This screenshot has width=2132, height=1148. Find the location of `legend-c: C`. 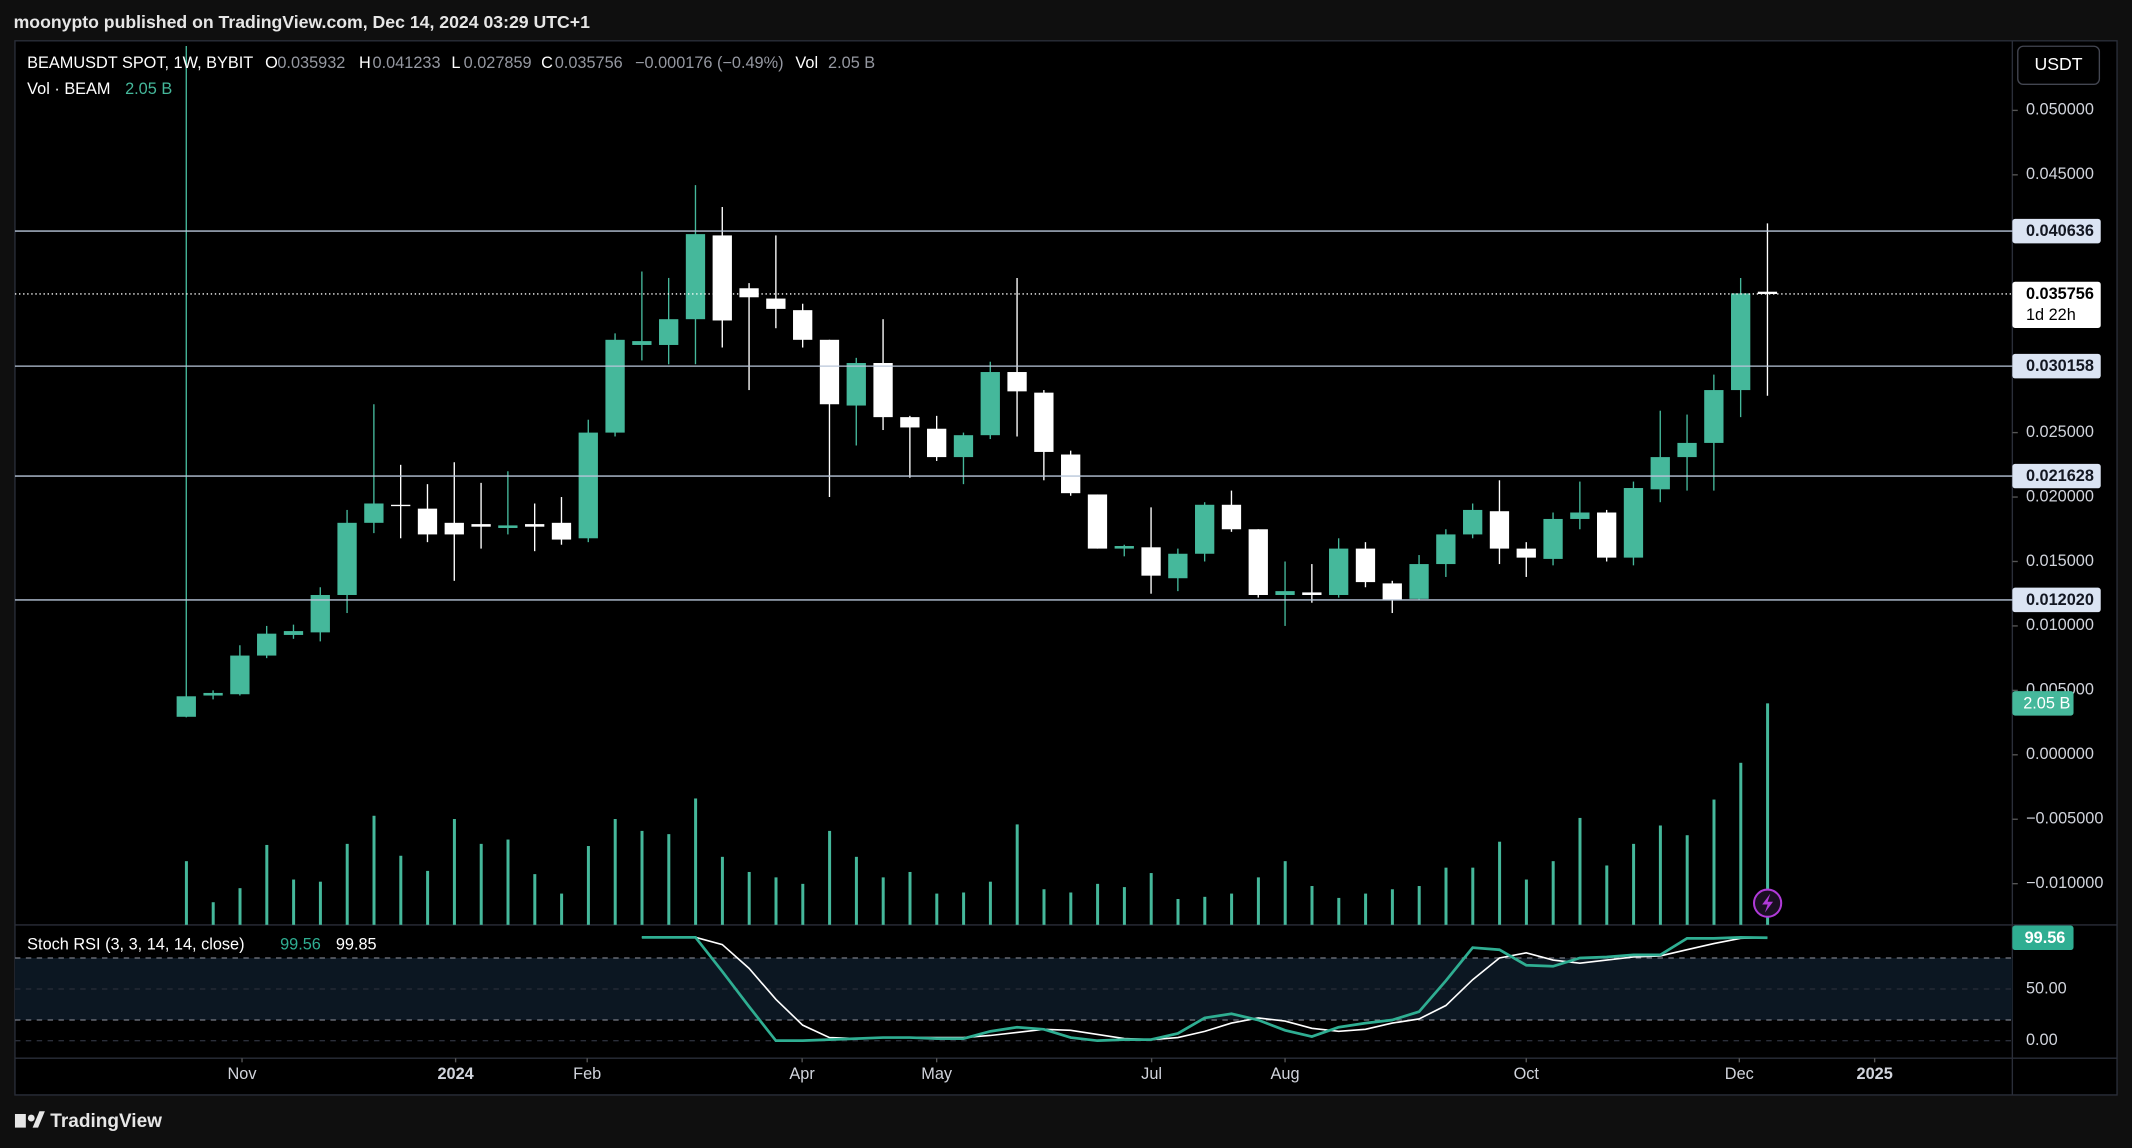

legend-c: C is located at coordinates (547, 63).